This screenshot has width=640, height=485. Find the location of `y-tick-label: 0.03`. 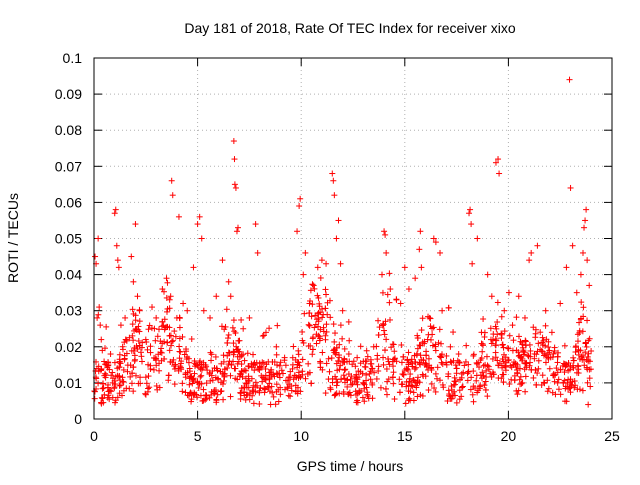

y-tick-label: 0.03 is located at coordinates (68, 311).